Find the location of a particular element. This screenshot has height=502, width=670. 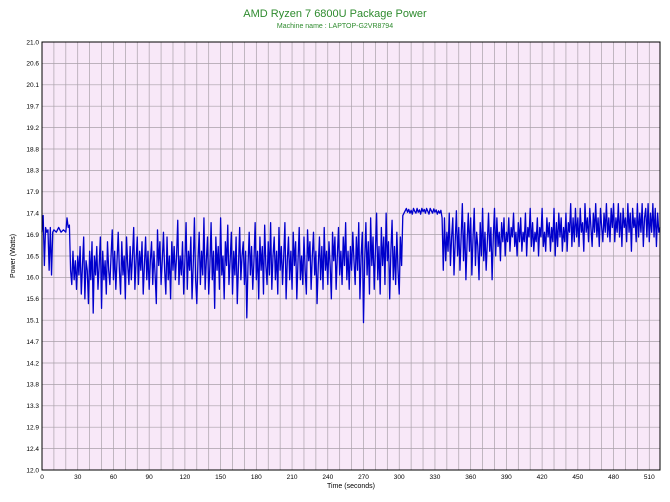

x-tick-label: 90 is located at coordinates (150, 477).